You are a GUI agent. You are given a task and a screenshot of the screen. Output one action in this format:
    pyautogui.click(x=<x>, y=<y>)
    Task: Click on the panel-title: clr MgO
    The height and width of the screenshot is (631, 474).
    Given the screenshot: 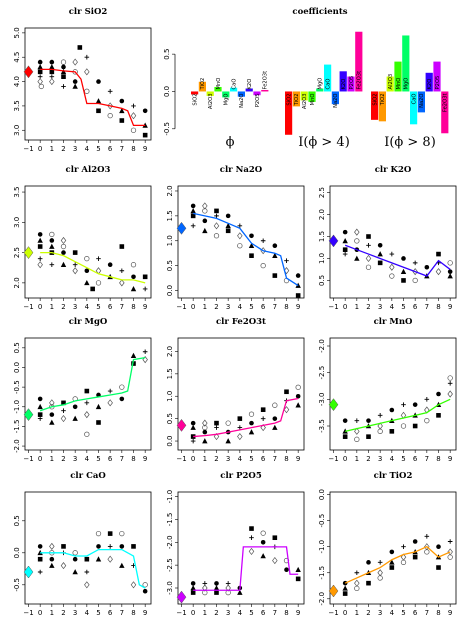 What is the action you would take?
    pyautogui.click(x=88, y=322)
    